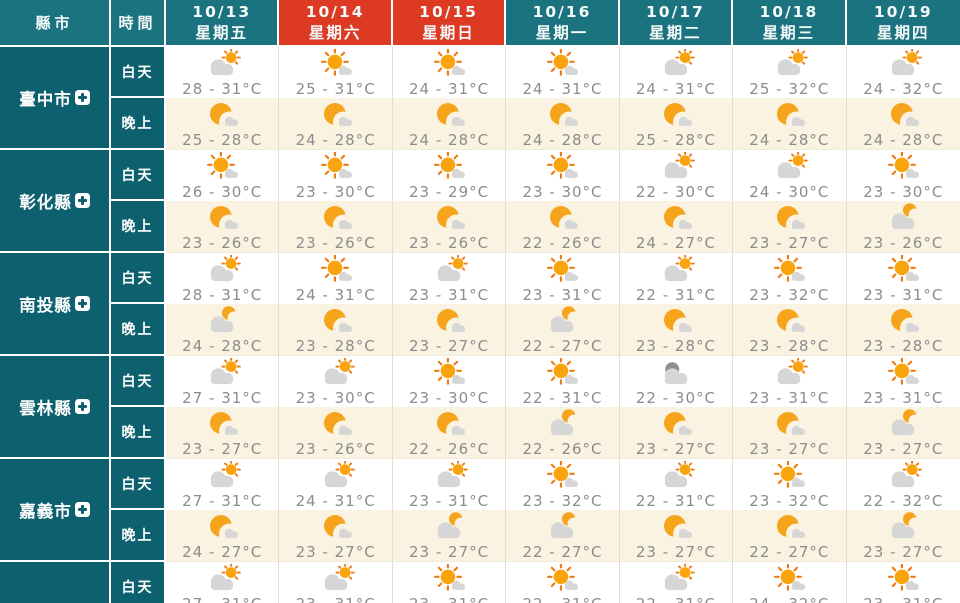 This screenshot has height=603, width=960. I want to click on forecast-cell: 27 - 31°C, so click(223, 582).